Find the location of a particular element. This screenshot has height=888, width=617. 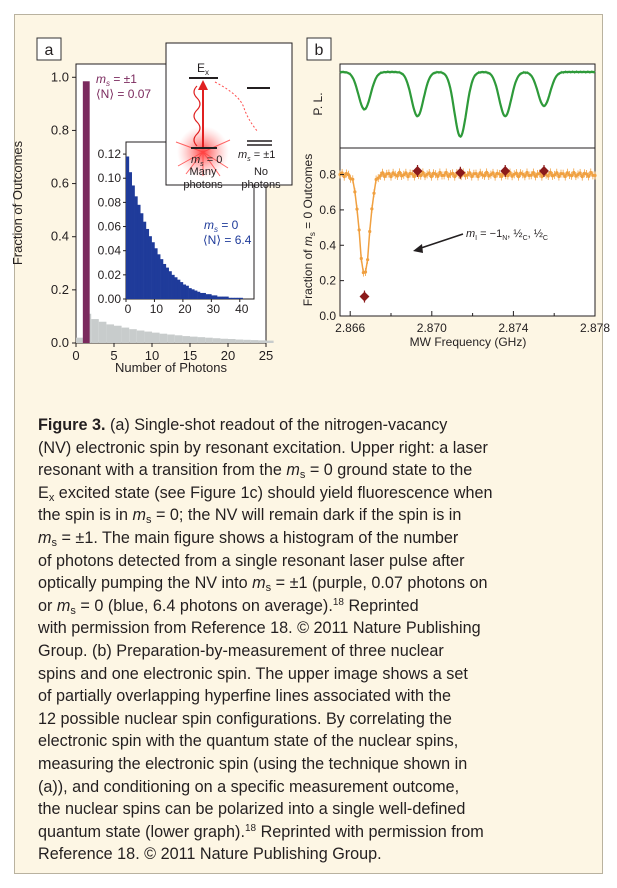

caption-line-5a: the spin is in is located at coordinates (85, 515).